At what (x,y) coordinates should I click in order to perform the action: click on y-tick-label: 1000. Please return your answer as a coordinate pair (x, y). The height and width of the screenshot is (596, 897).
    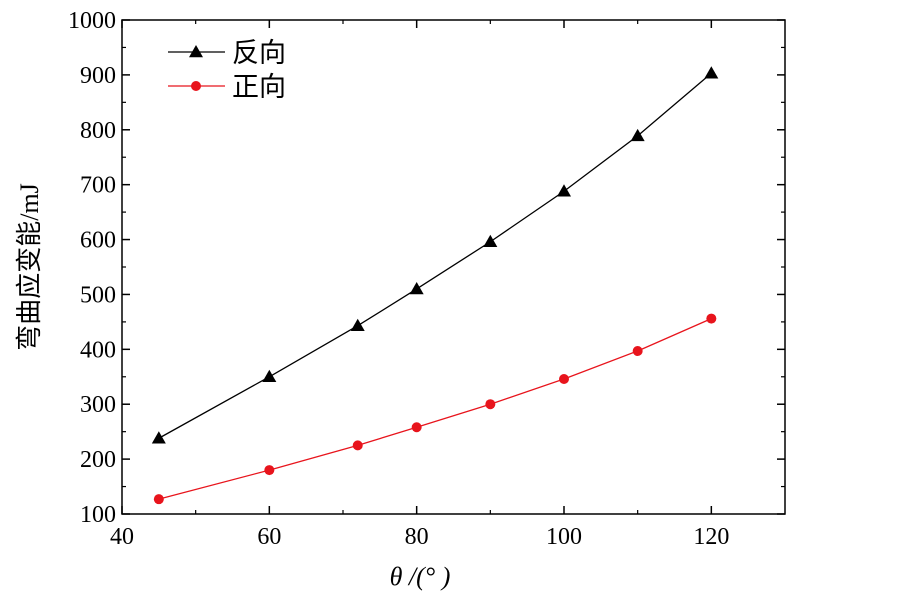
    Looking at the image, I should click on (92, 21).